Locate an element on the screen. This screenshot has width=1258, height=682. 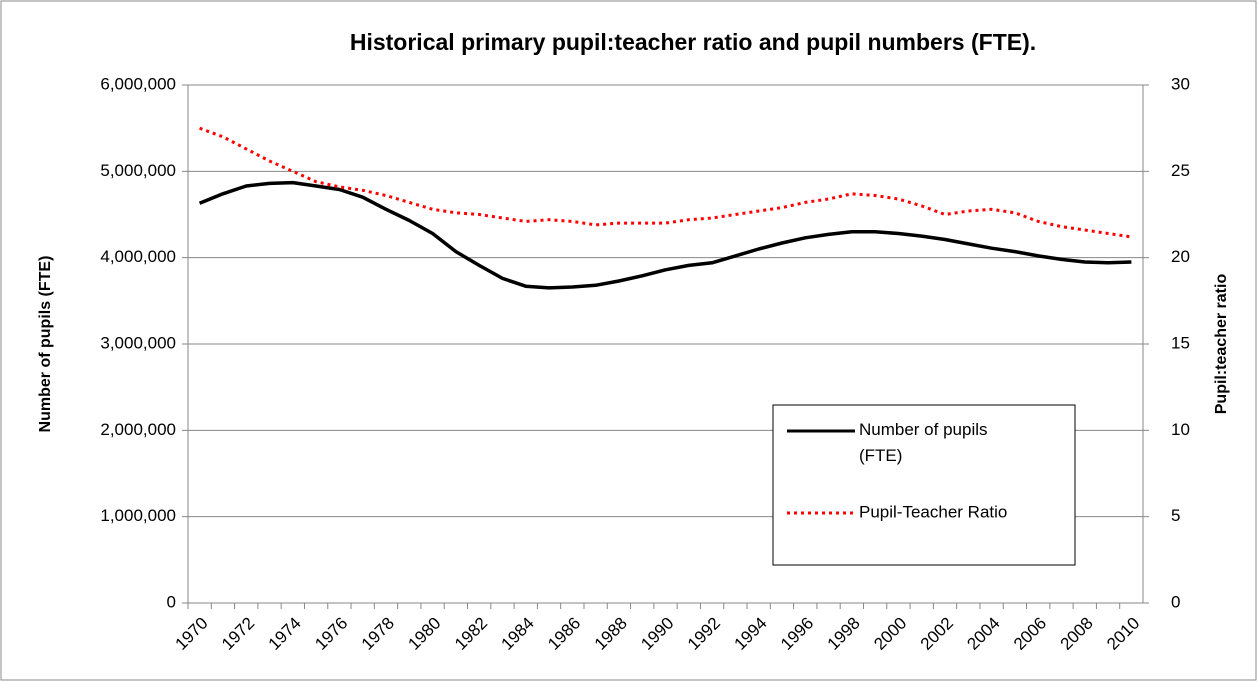
y2-tick-label: 20 is located at coordinates (1180, 256).